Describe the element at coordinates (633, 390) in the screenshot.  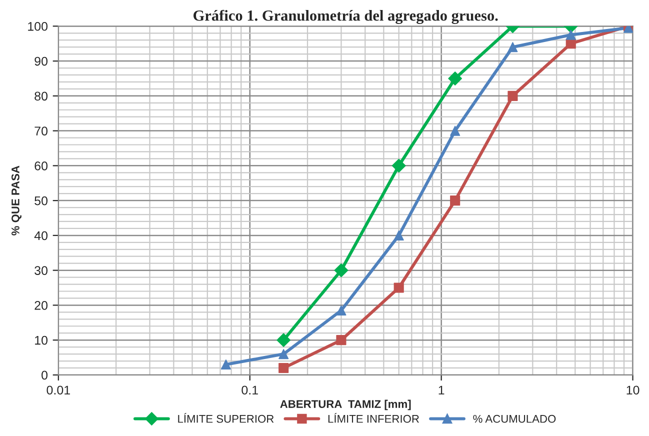
I see `x-tick-label: 10` at that location.